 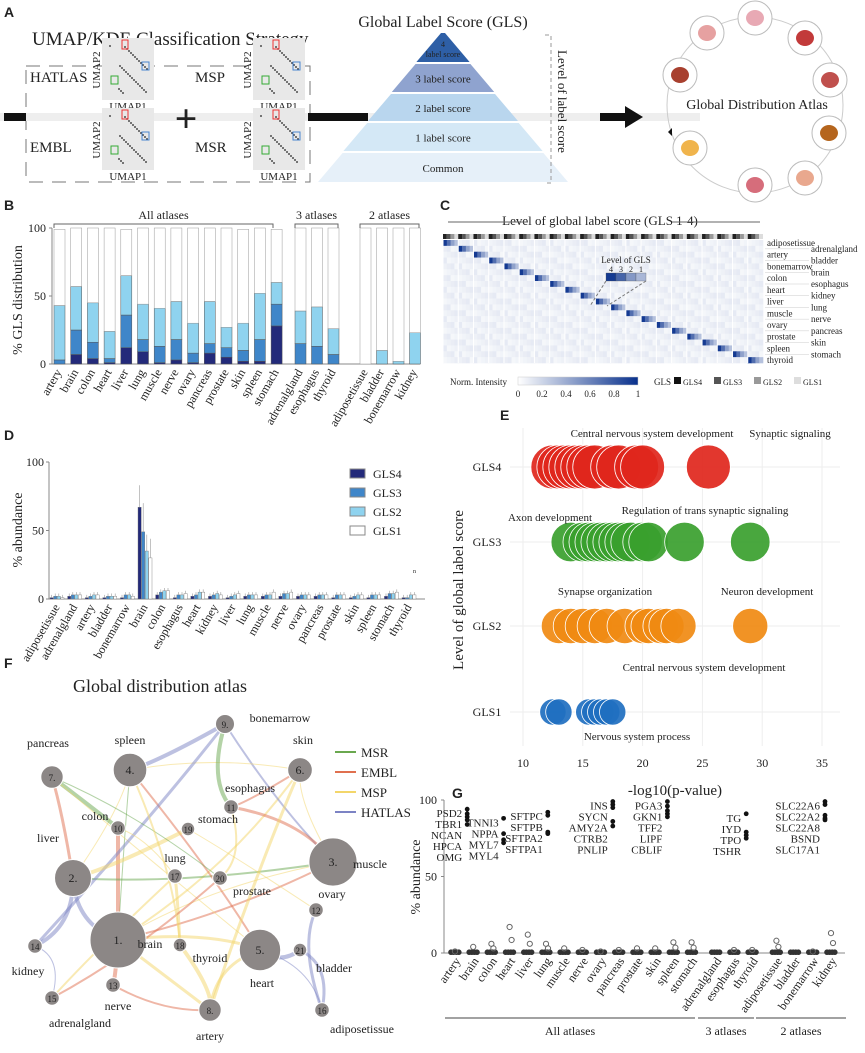 I want to click on f-node-skin, so click(x=300, y=770).